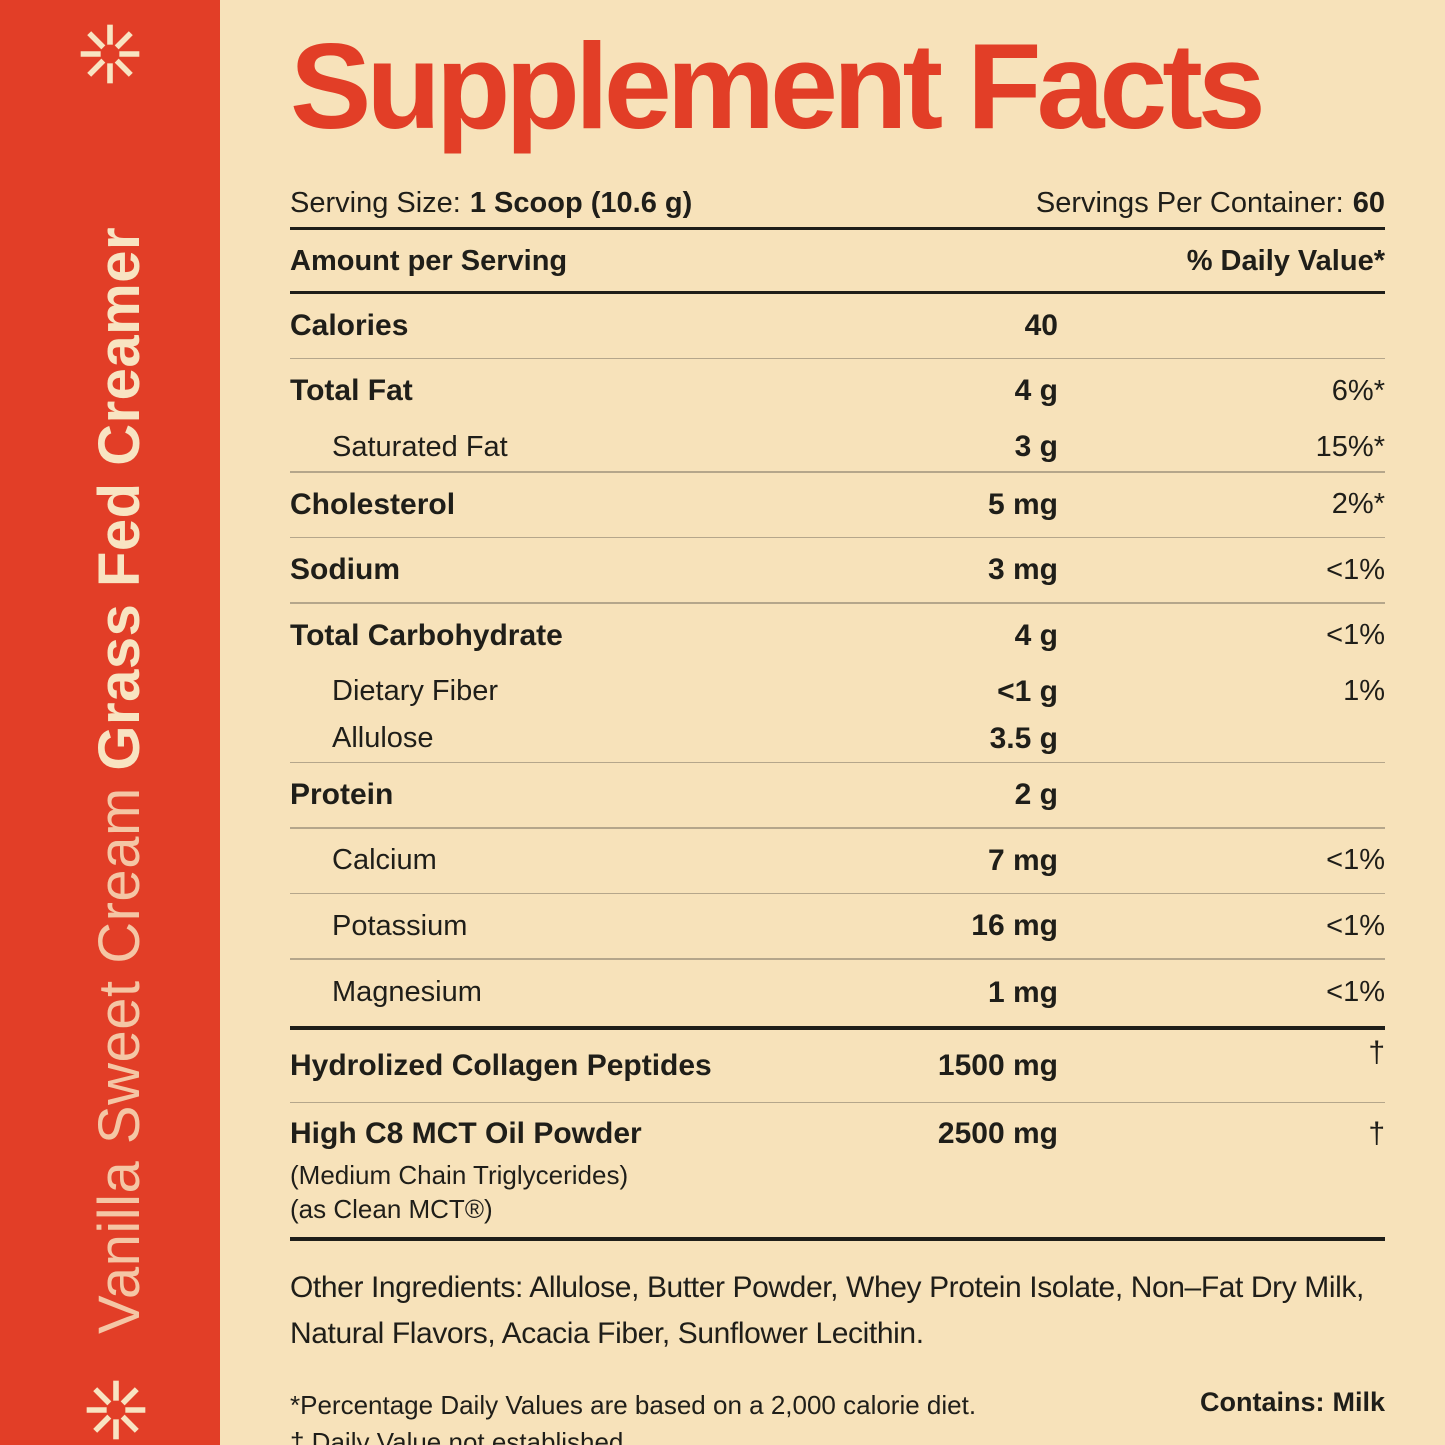  I want to click on row-calories: Calories 40, so click(837, 326).